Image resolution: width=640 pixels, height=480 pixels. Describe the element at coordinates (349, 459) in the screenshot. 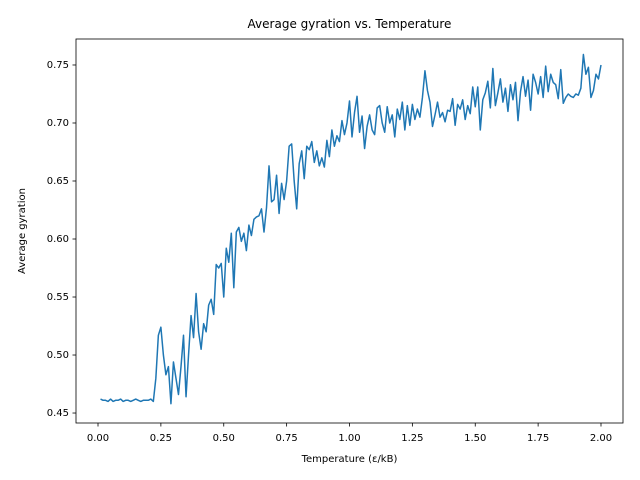

I see `x-axis-label: Temperature (ε/kB)` at that location.